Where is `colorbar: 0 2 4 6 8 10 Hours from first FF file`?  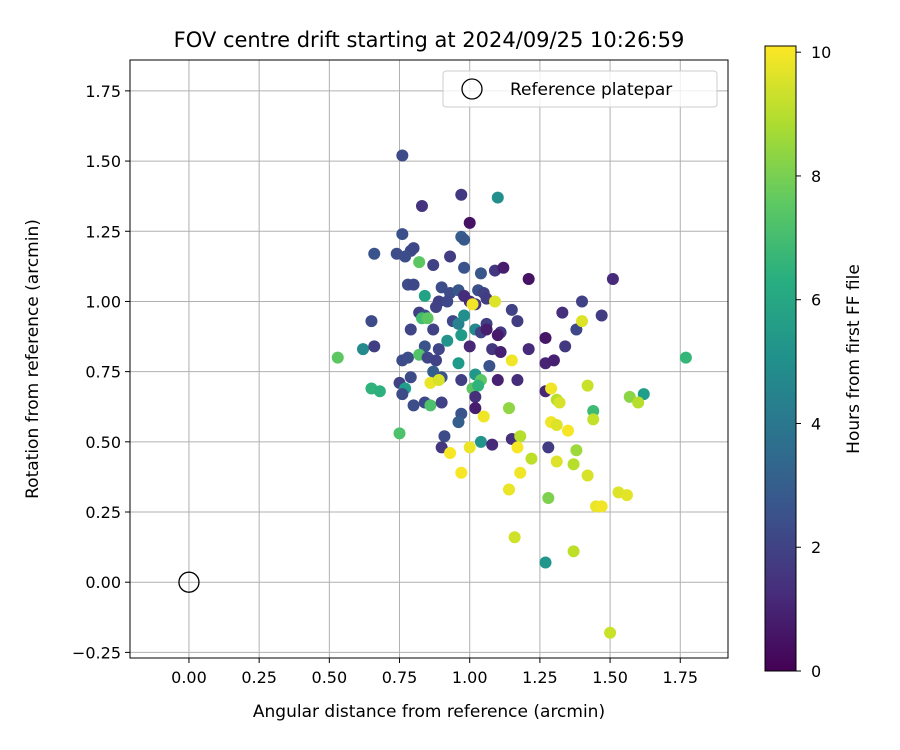 colorbar: 0 2 4 6 8 10 Hours from first FF file is located at coordinates (814, 362).